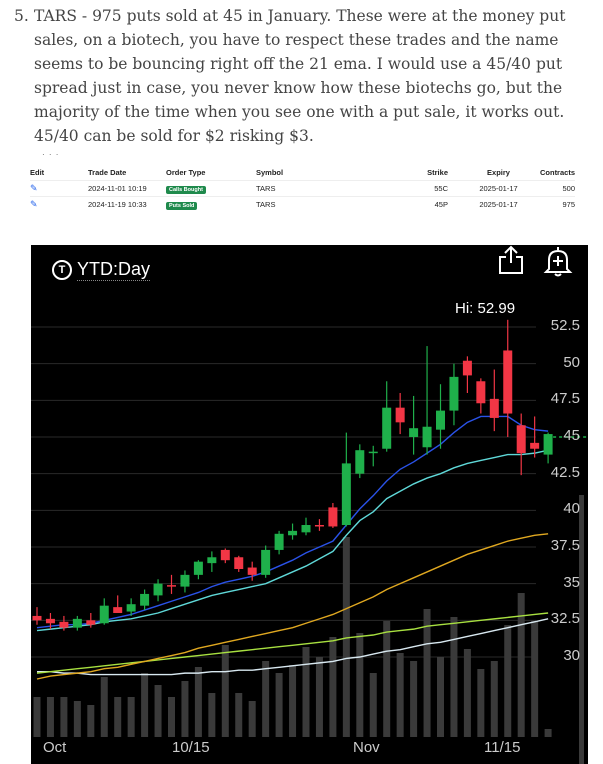  What do you see at coordinates (565, 619) in the screenshot?
I see `y-tick-label: 32.5` at bounding box center [565, 619].